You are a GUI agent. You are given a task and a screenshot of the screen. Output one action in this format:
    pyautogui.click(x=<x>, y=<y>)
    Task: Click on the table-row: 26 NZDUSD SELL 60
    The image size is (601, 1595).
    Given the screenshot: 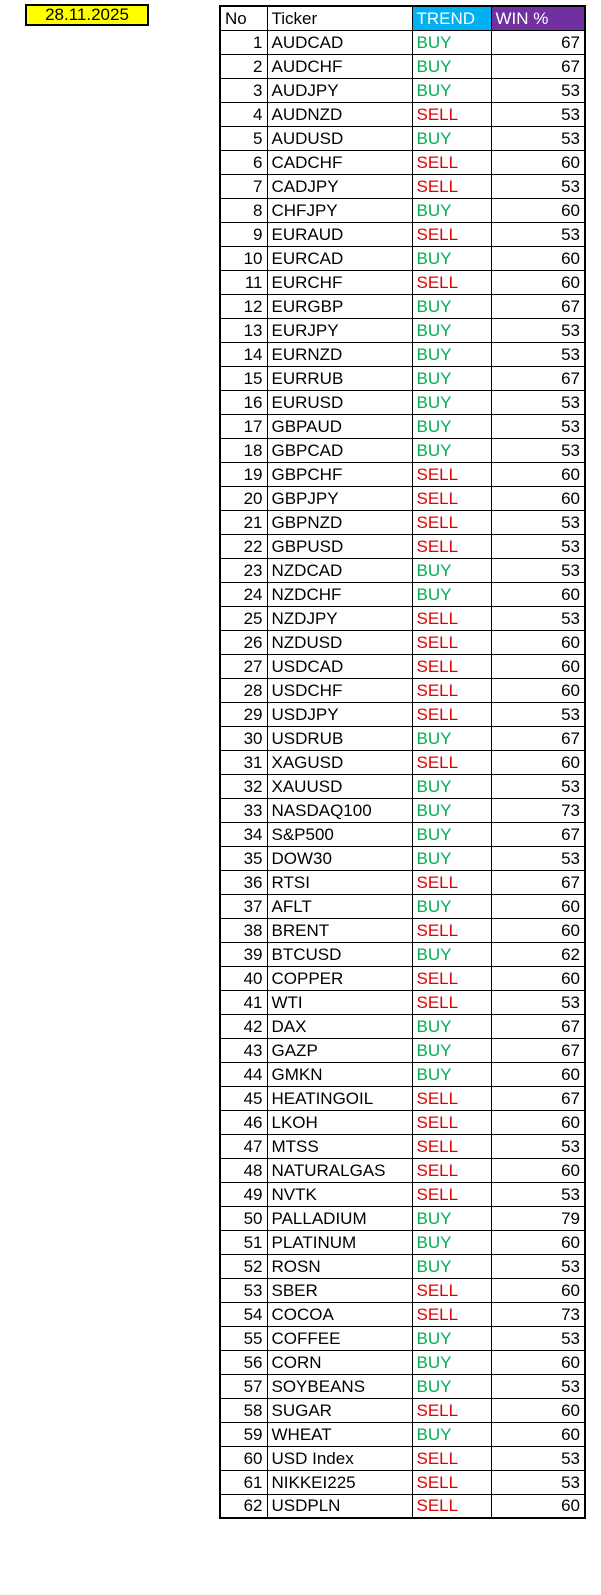 What is the action you would take?
    pyautogui.click(x=402, y=642)
    